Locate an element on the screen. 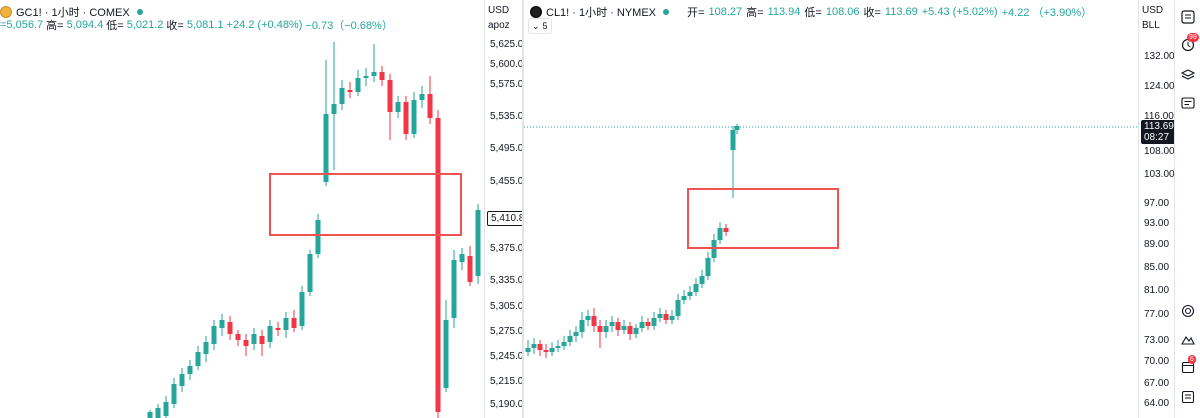 The image size is (1200, 418). gold-unit-label: apoz is located at coordinates (499, 25).